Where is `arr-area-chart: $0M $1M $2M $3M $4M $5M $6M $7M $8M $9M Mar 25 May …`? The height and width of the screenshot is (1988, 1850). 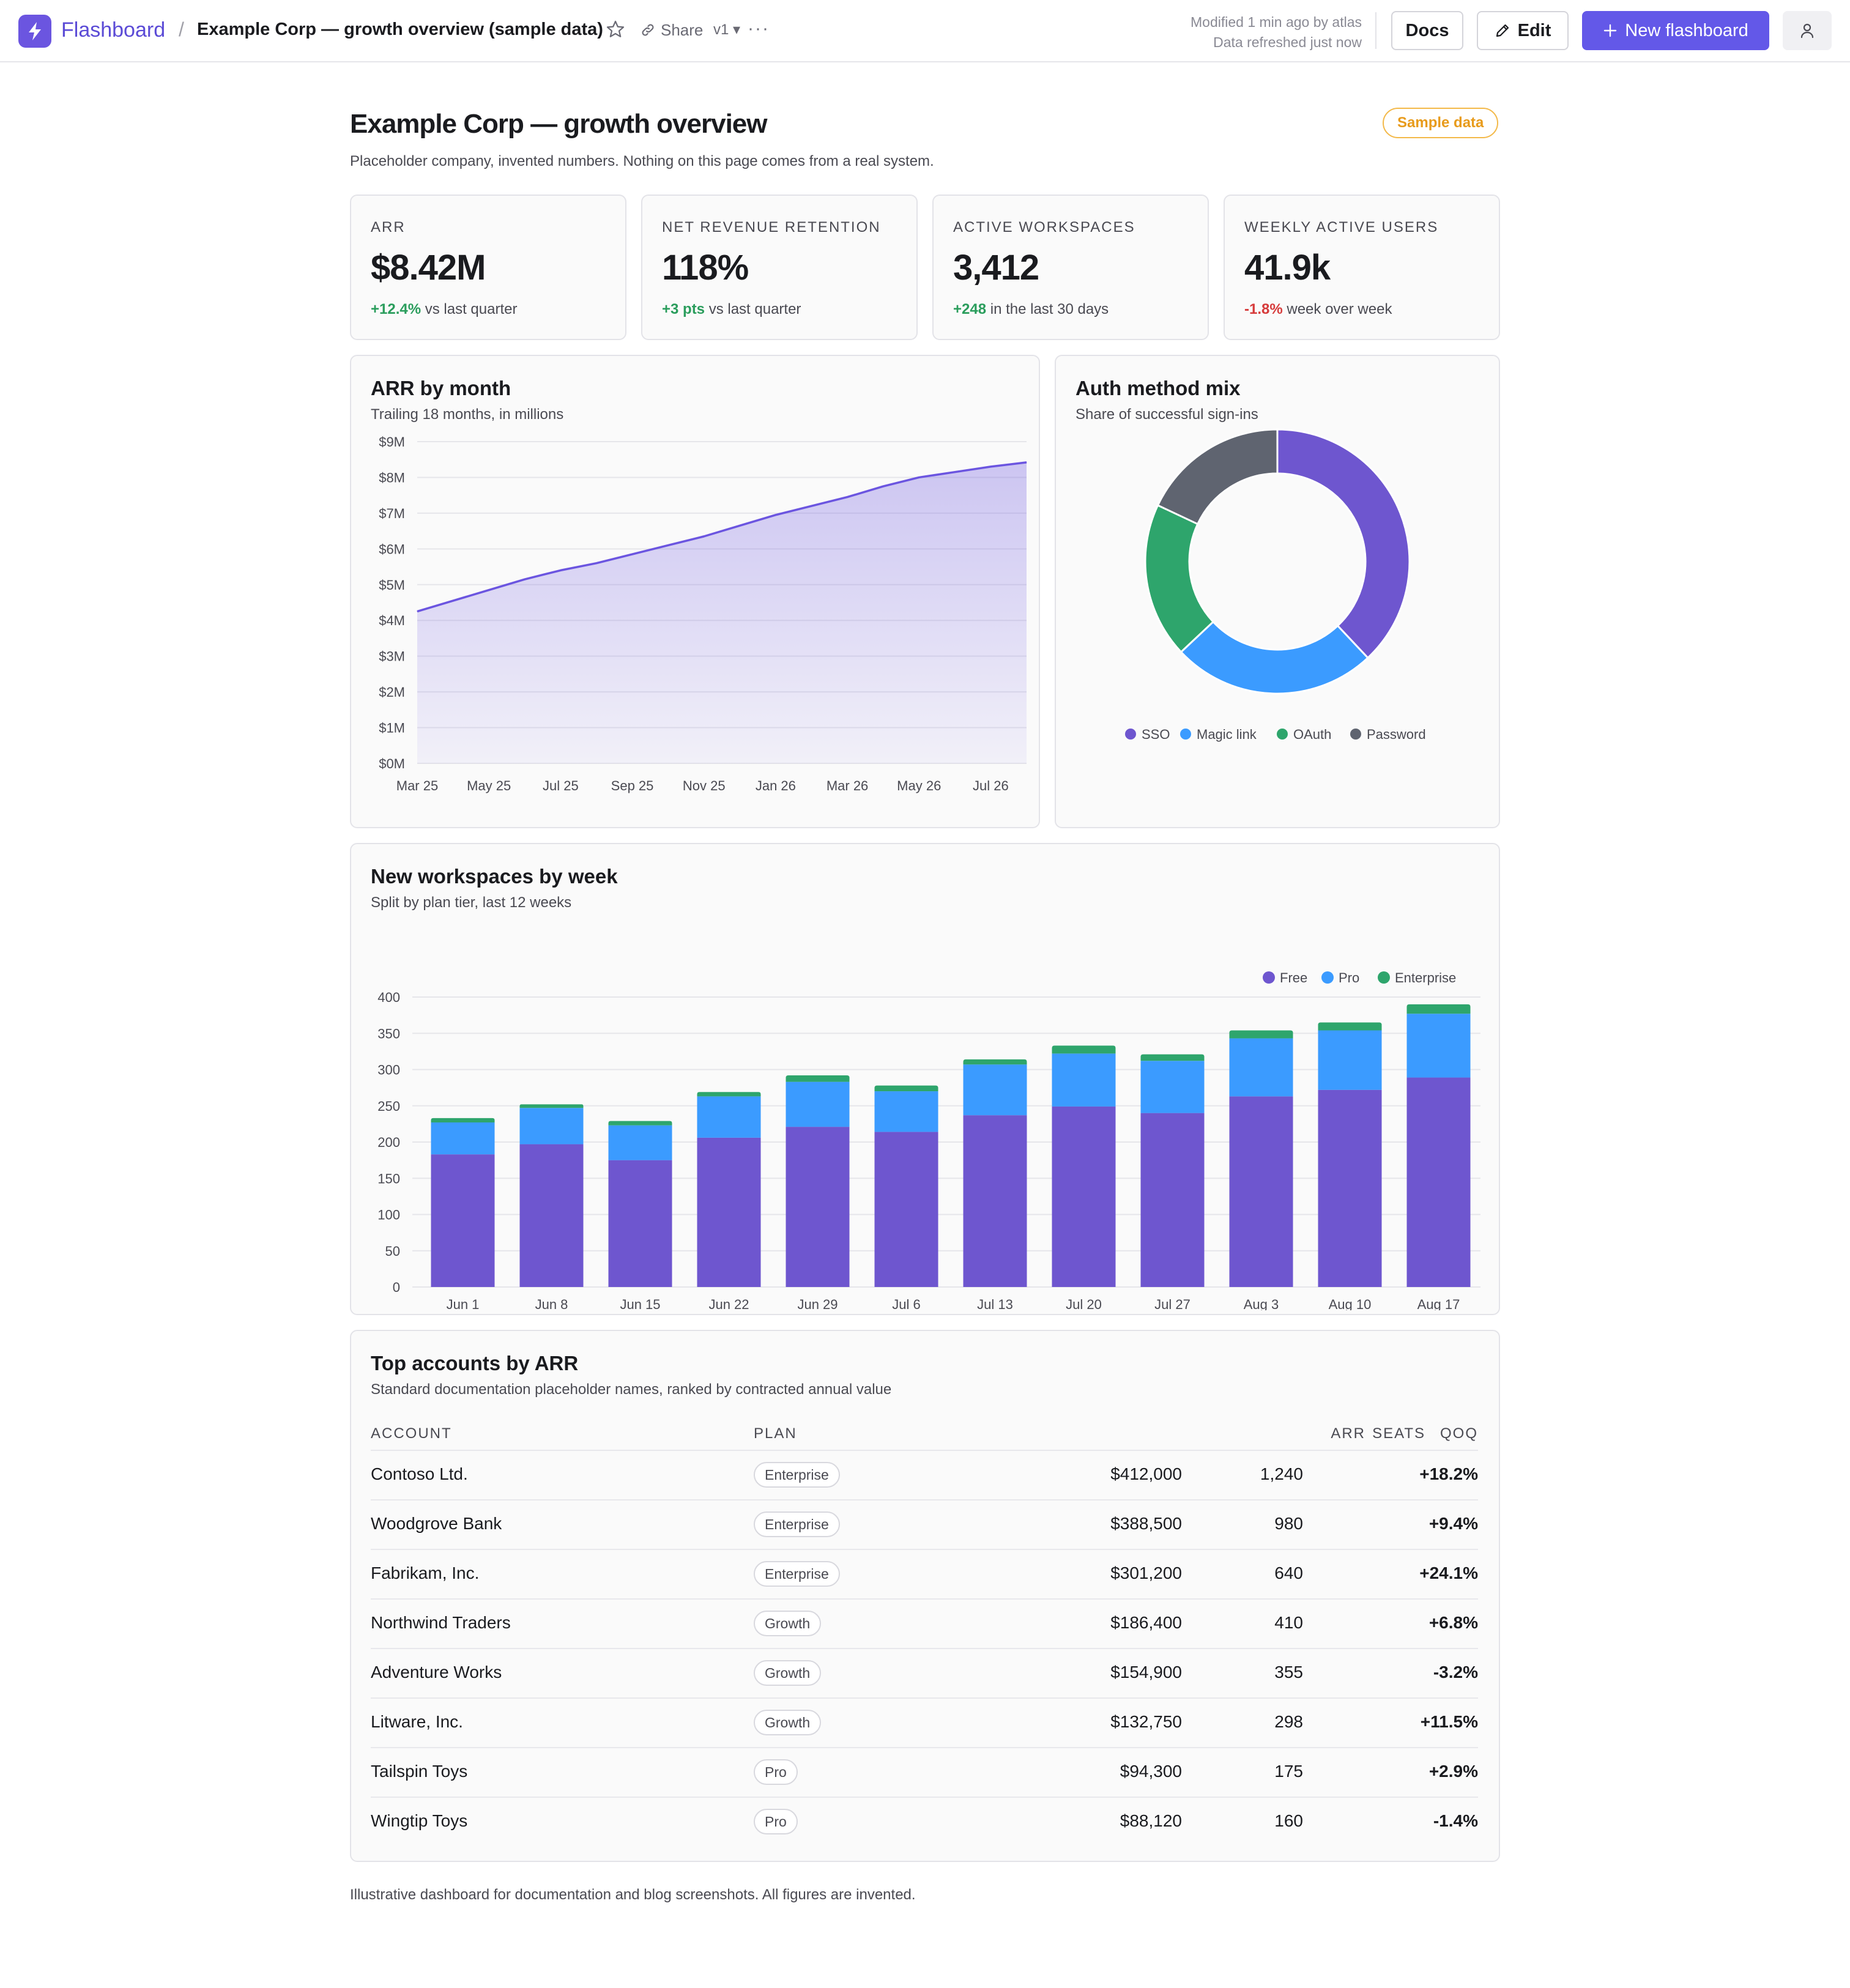
arr-area-chart: $0M $1M $2M $3M $4M $5M $6M $7M $8M $9M Mar 25 May … is located at coordinates (703, 613).